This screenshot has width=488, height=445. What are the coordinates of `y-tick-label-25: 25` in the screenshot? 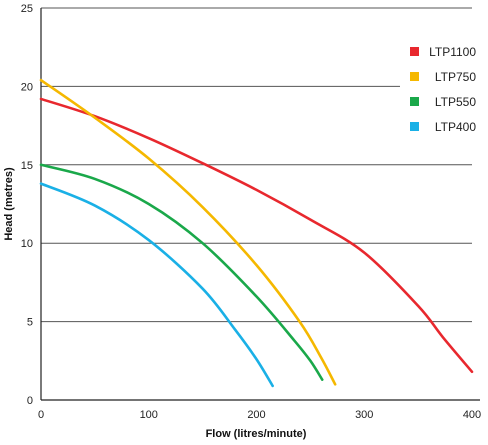 It's located at (27, 9).